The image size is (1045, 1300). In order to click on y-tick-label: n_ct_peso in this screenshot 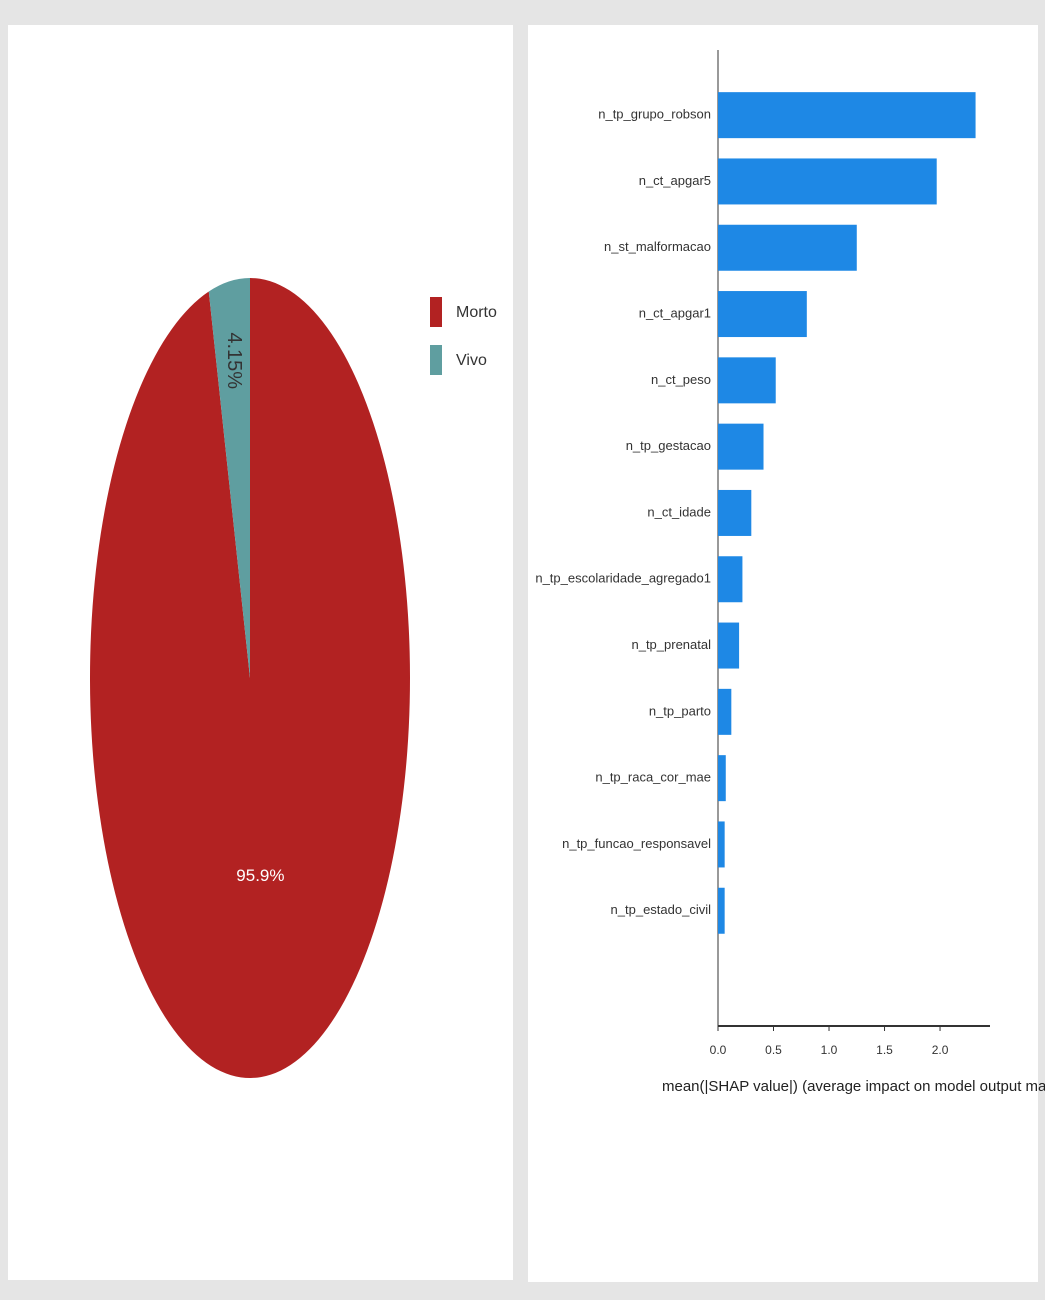, I will do `click(681, 379)`.